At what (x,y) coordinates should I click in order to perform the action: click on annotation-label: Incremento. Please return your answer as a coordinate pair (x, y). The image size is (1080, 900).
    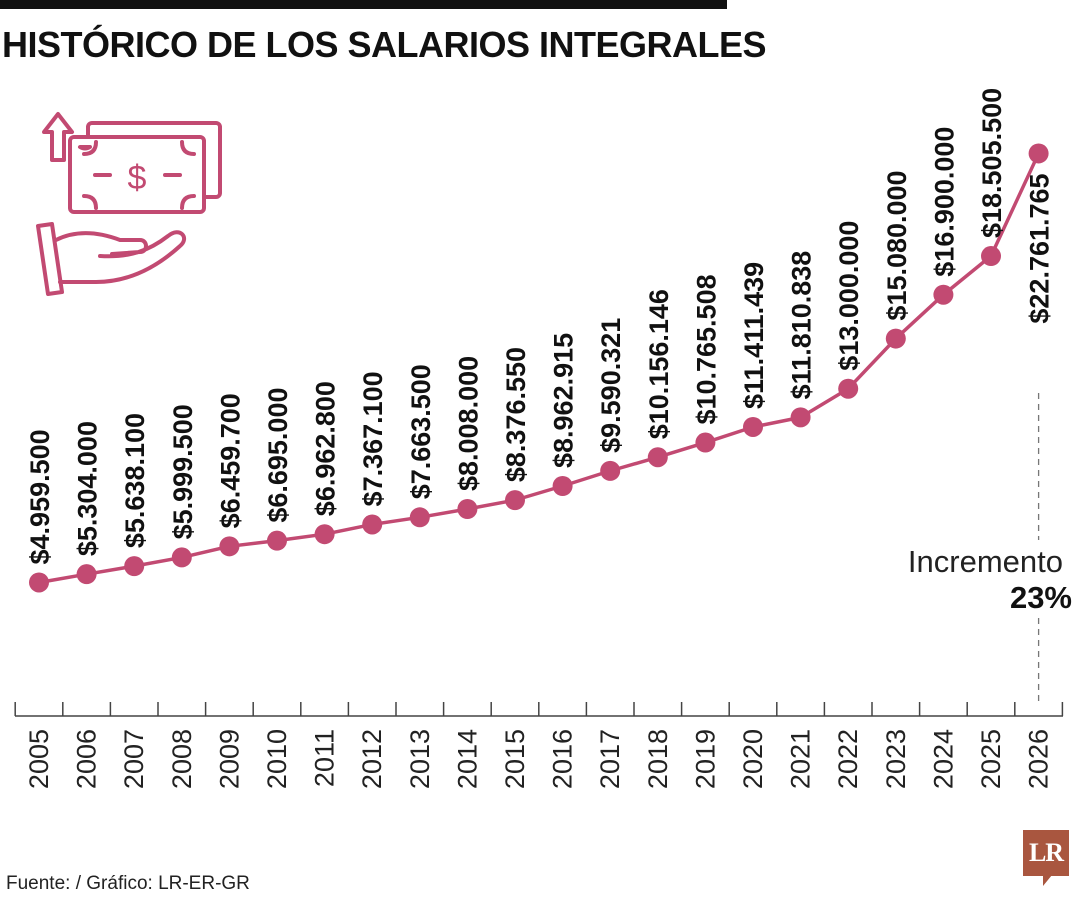
    Looking at the image, I should click on (985, 561).